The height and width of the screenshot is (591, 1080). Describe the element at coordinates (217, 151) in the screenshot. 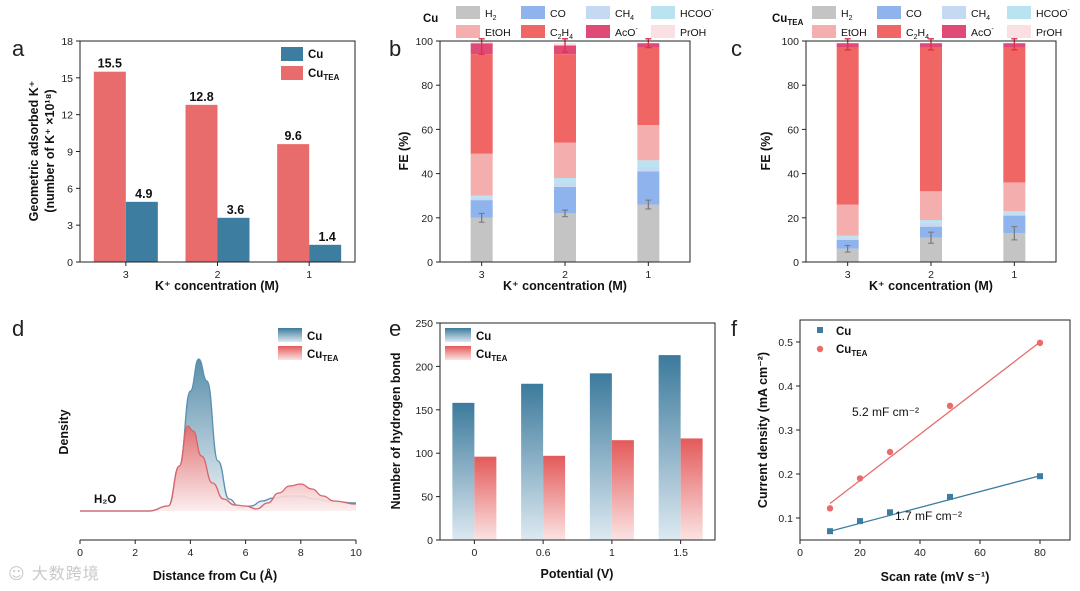

I see `plot-frame-a` at that location.